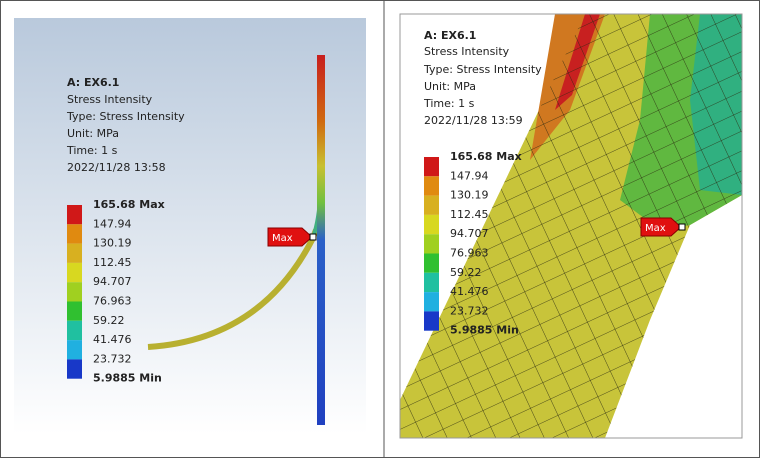  What do you see at coordinates (321, 240) in the screenshot?
I see `column` at bounding box center [321, 240].